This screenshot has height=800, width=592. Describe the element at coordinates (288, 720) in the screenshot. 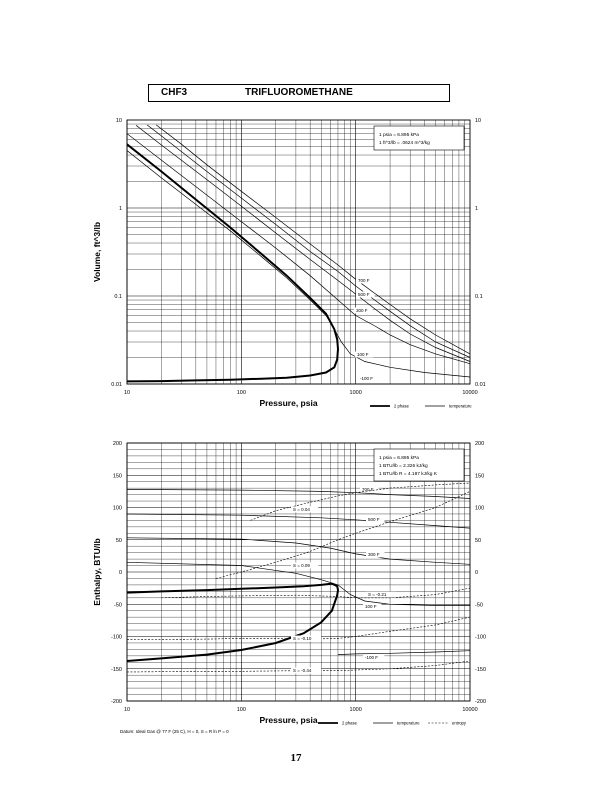

I see `x-axis-label: Pressure, psia` at that location.